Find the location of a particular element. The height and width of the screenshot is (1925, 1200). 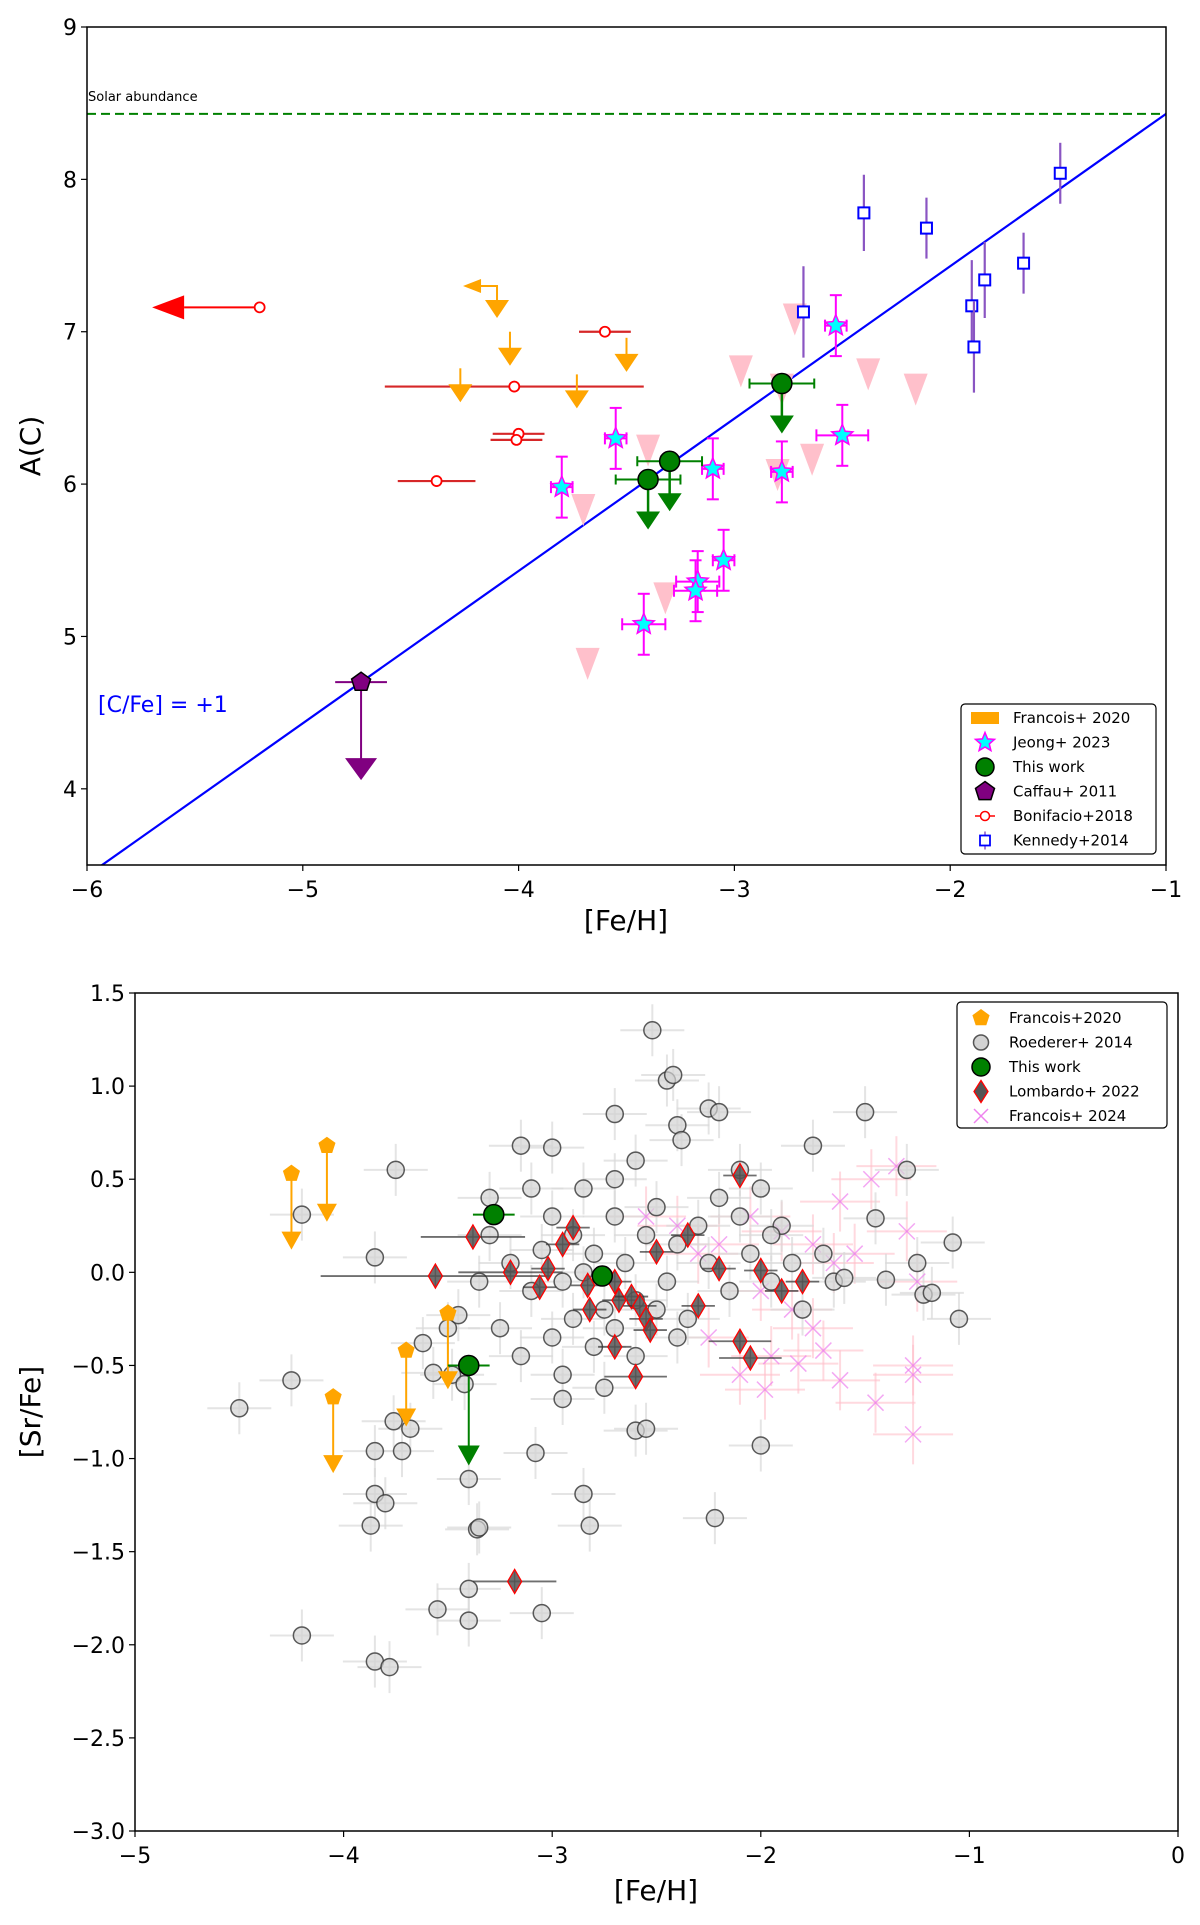

y-tick-label: −2.5 is located at coordinates (98, 1739).